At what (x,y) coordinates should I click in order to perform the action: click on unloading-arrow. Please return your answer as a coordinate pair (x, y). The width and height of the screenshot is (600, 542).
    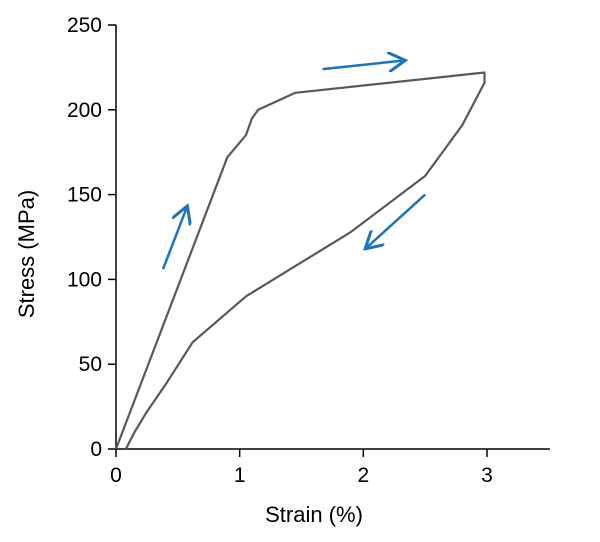
    Looking at the image, I should click on (397, 220).